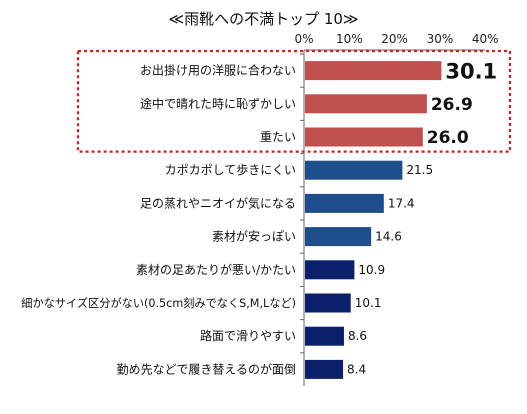 Image resolution: width=527 pixels, height=414 pixels. What do you see at coordinates (440, 39) in the screenshot?
I see `x-tick-label: 30%` at bounding box center [440, 39].